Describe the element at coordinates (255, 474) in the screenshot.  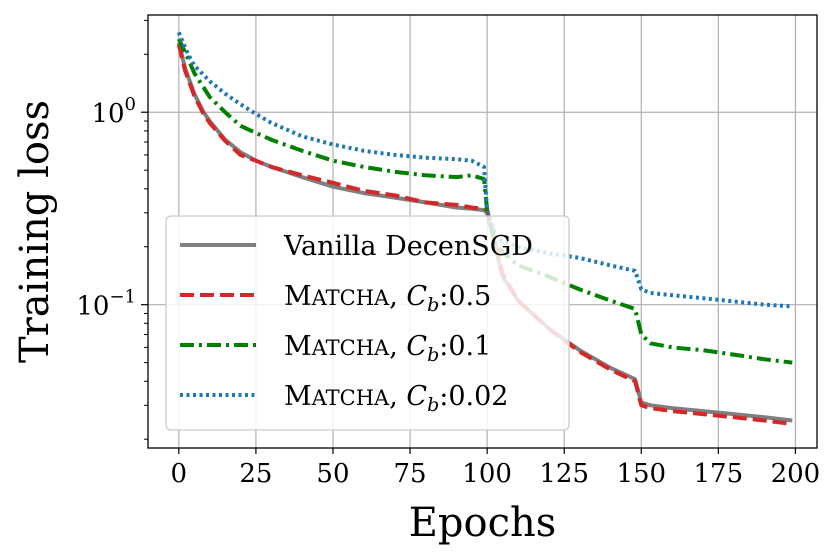
I see `x-tick-label: 25` at that location.